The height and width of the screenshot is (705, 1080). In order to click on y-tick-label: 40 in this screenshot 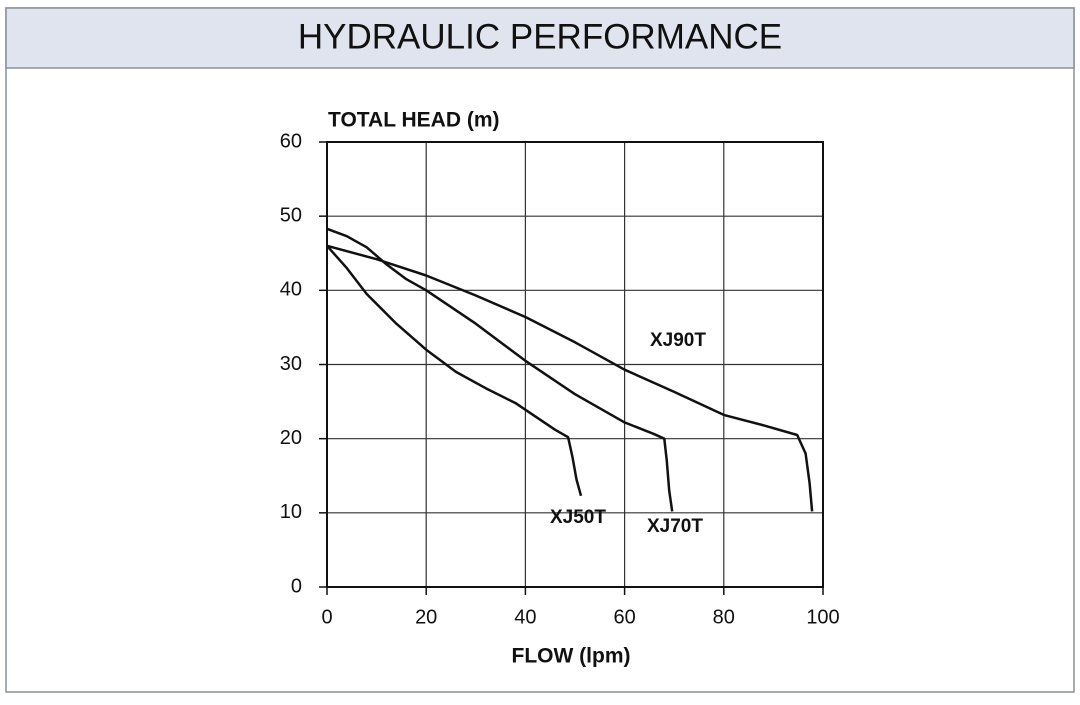, I will do `click(291, 290)`.